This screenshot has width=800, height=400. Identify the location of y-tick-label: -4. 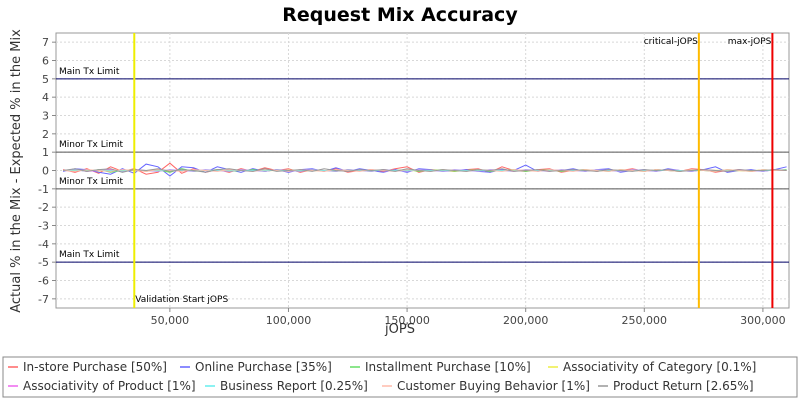
(43, 244).